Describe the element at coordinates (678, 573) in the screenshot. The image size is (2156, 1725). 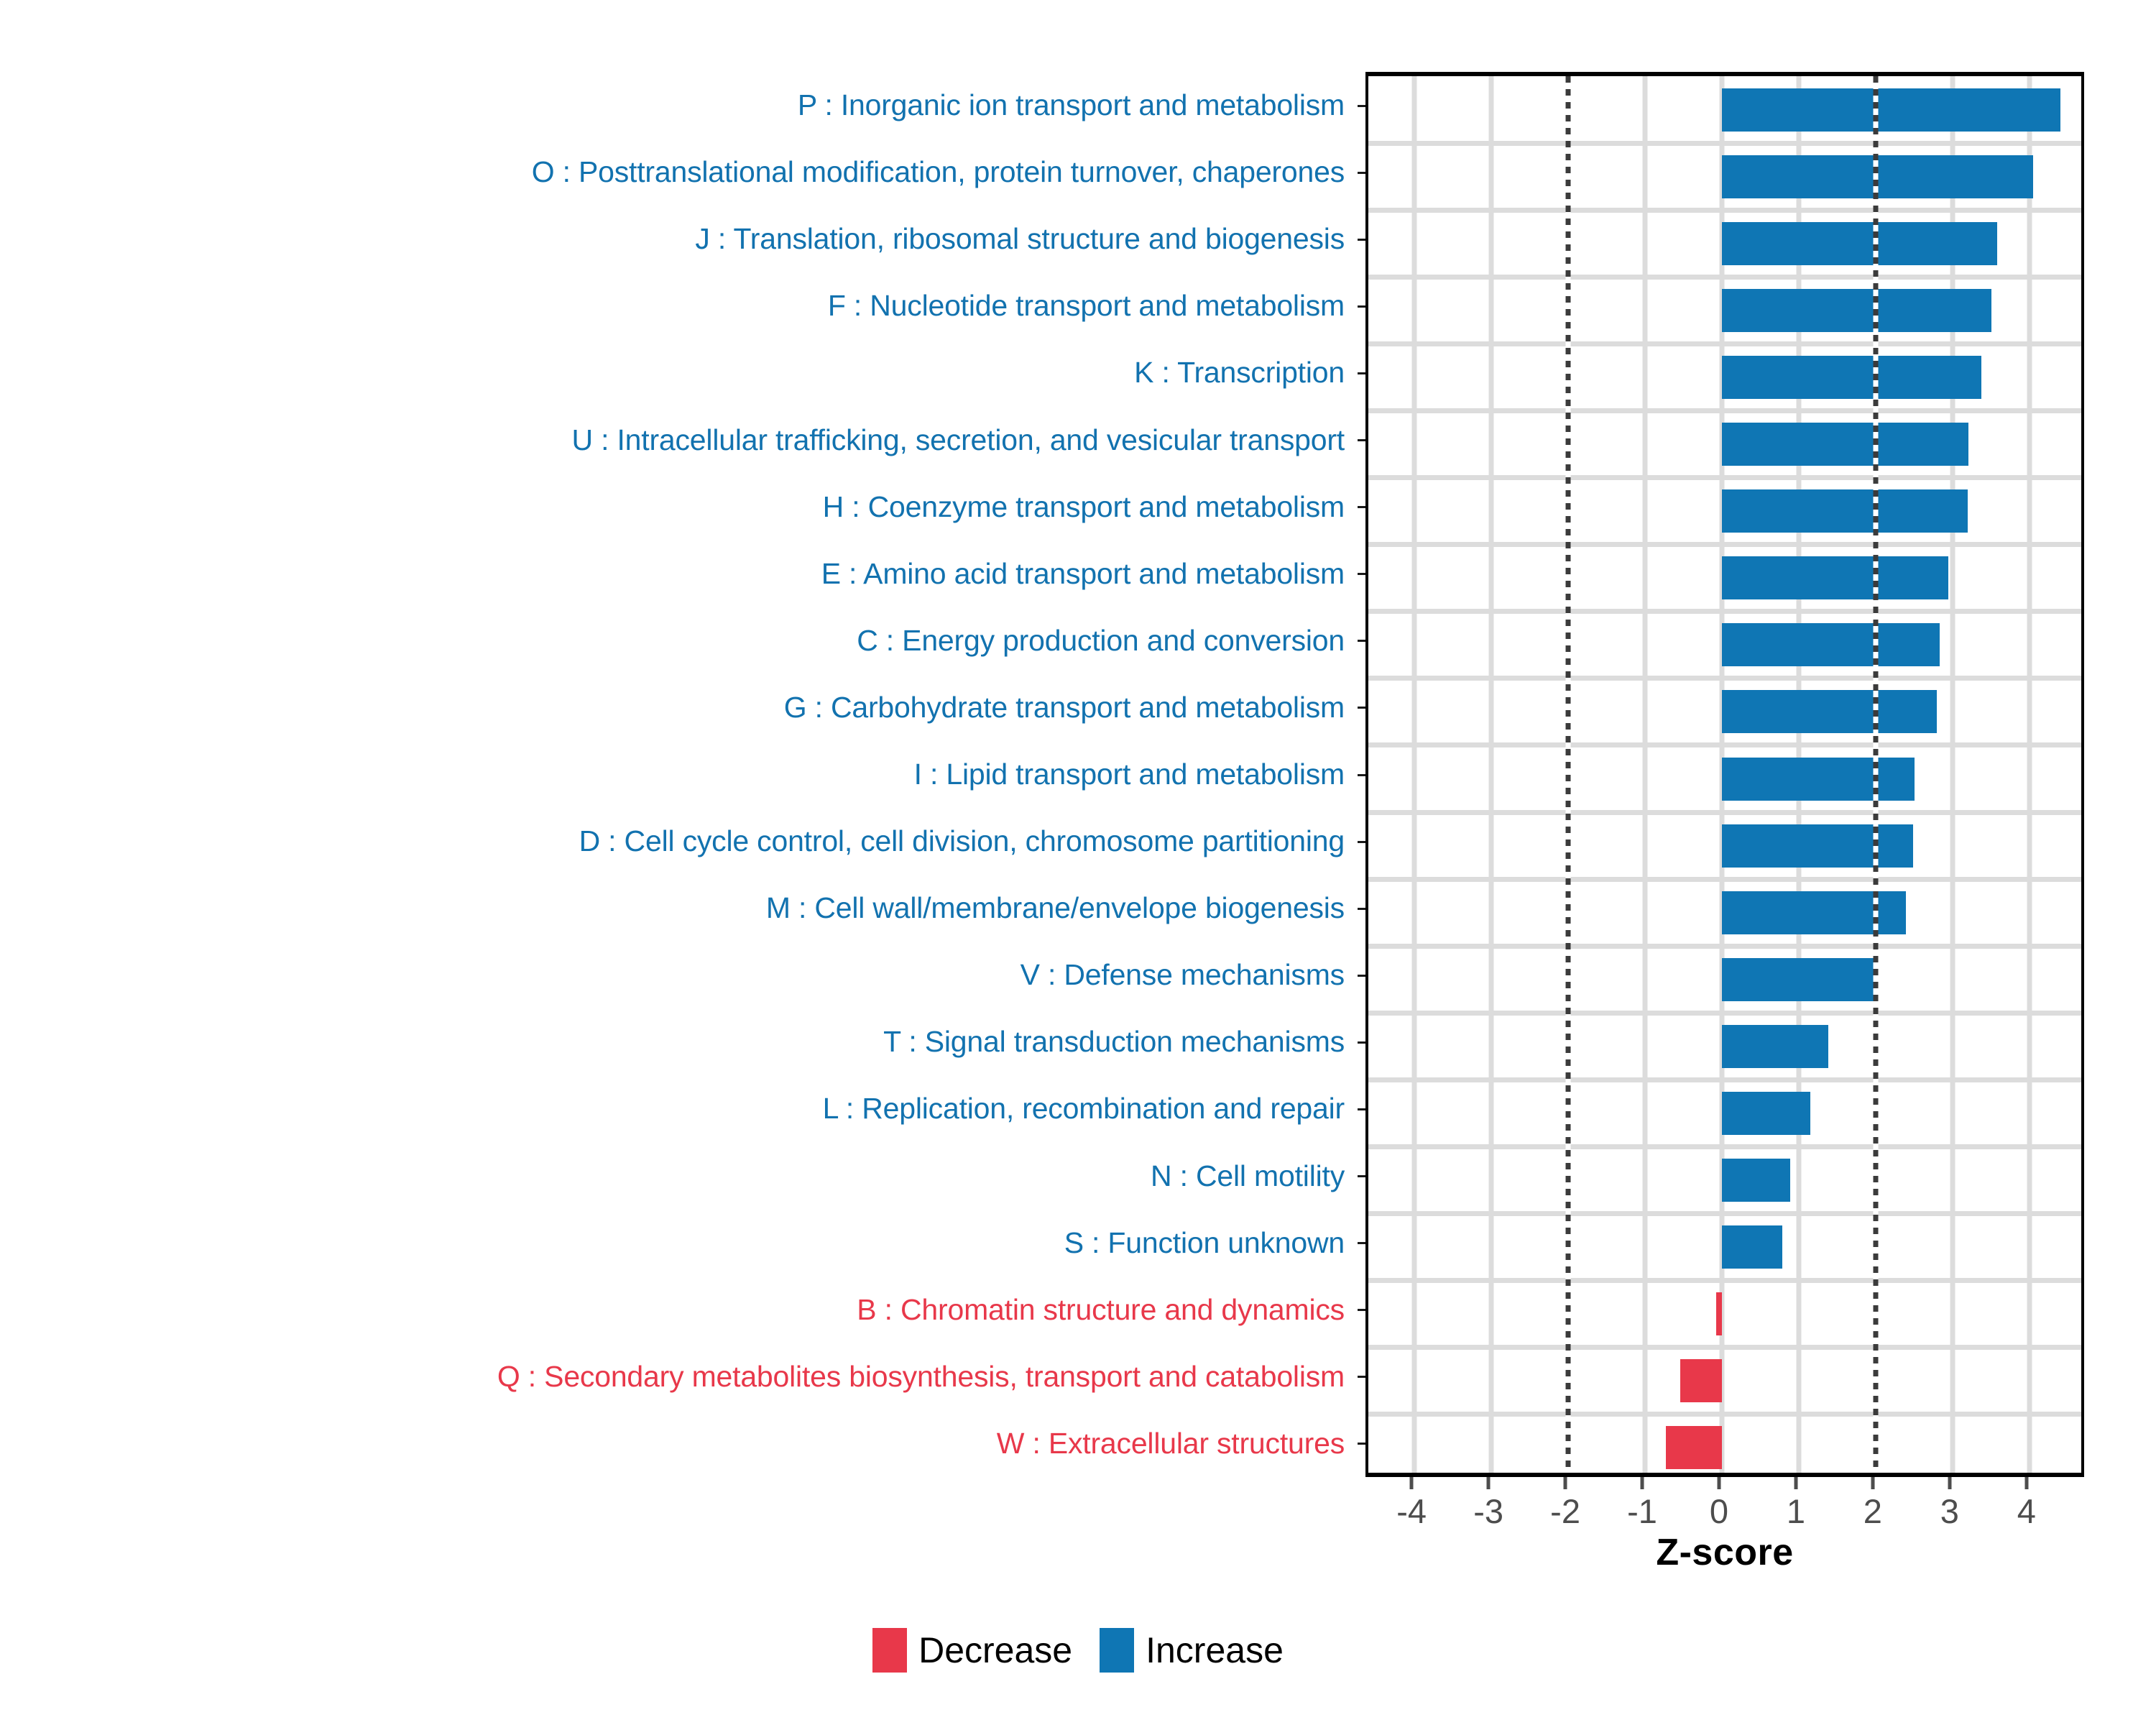
I see `y-axis-label-row: E : Amino acid transport and metabolism` at that location.